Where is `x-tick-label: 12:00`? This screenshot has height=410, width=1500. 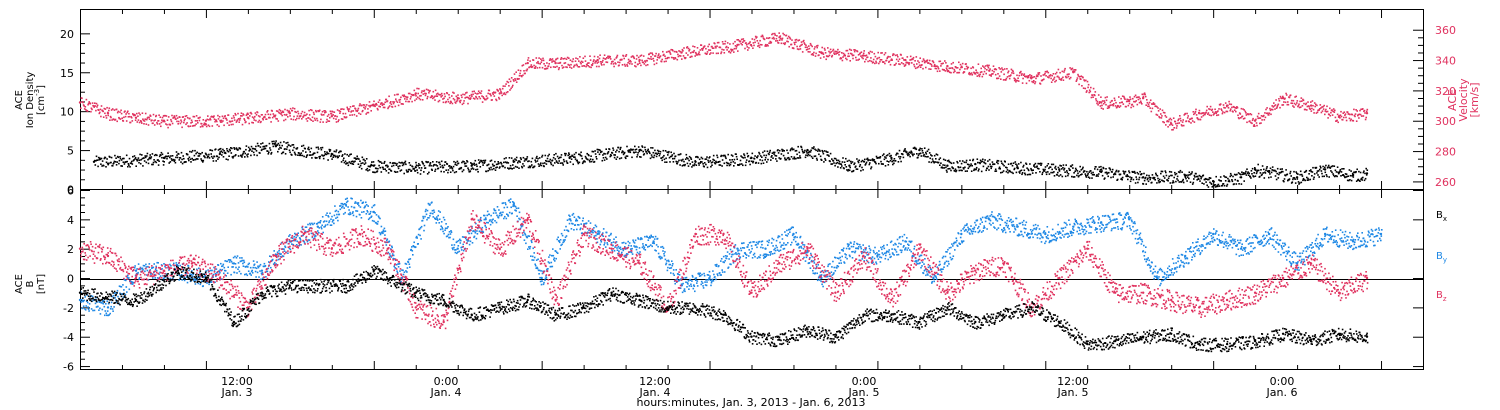 x-tick-label: 12:00 is located at coordinates (1073, 381).